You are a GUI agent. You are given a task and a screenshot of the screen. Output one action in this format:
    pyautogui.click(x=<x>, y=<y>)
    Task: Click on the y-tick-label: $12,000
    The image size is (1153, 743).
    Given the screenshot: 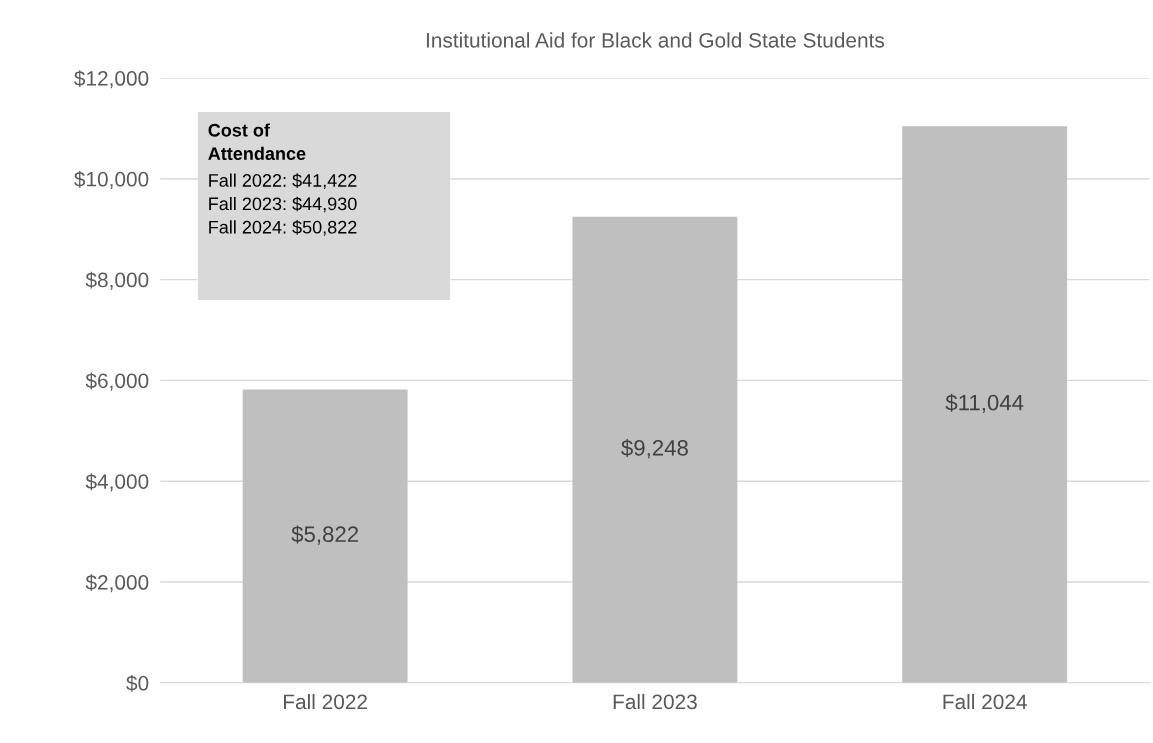 What is the action you would take?
    pyautogui.click(x=111, y=79)
    